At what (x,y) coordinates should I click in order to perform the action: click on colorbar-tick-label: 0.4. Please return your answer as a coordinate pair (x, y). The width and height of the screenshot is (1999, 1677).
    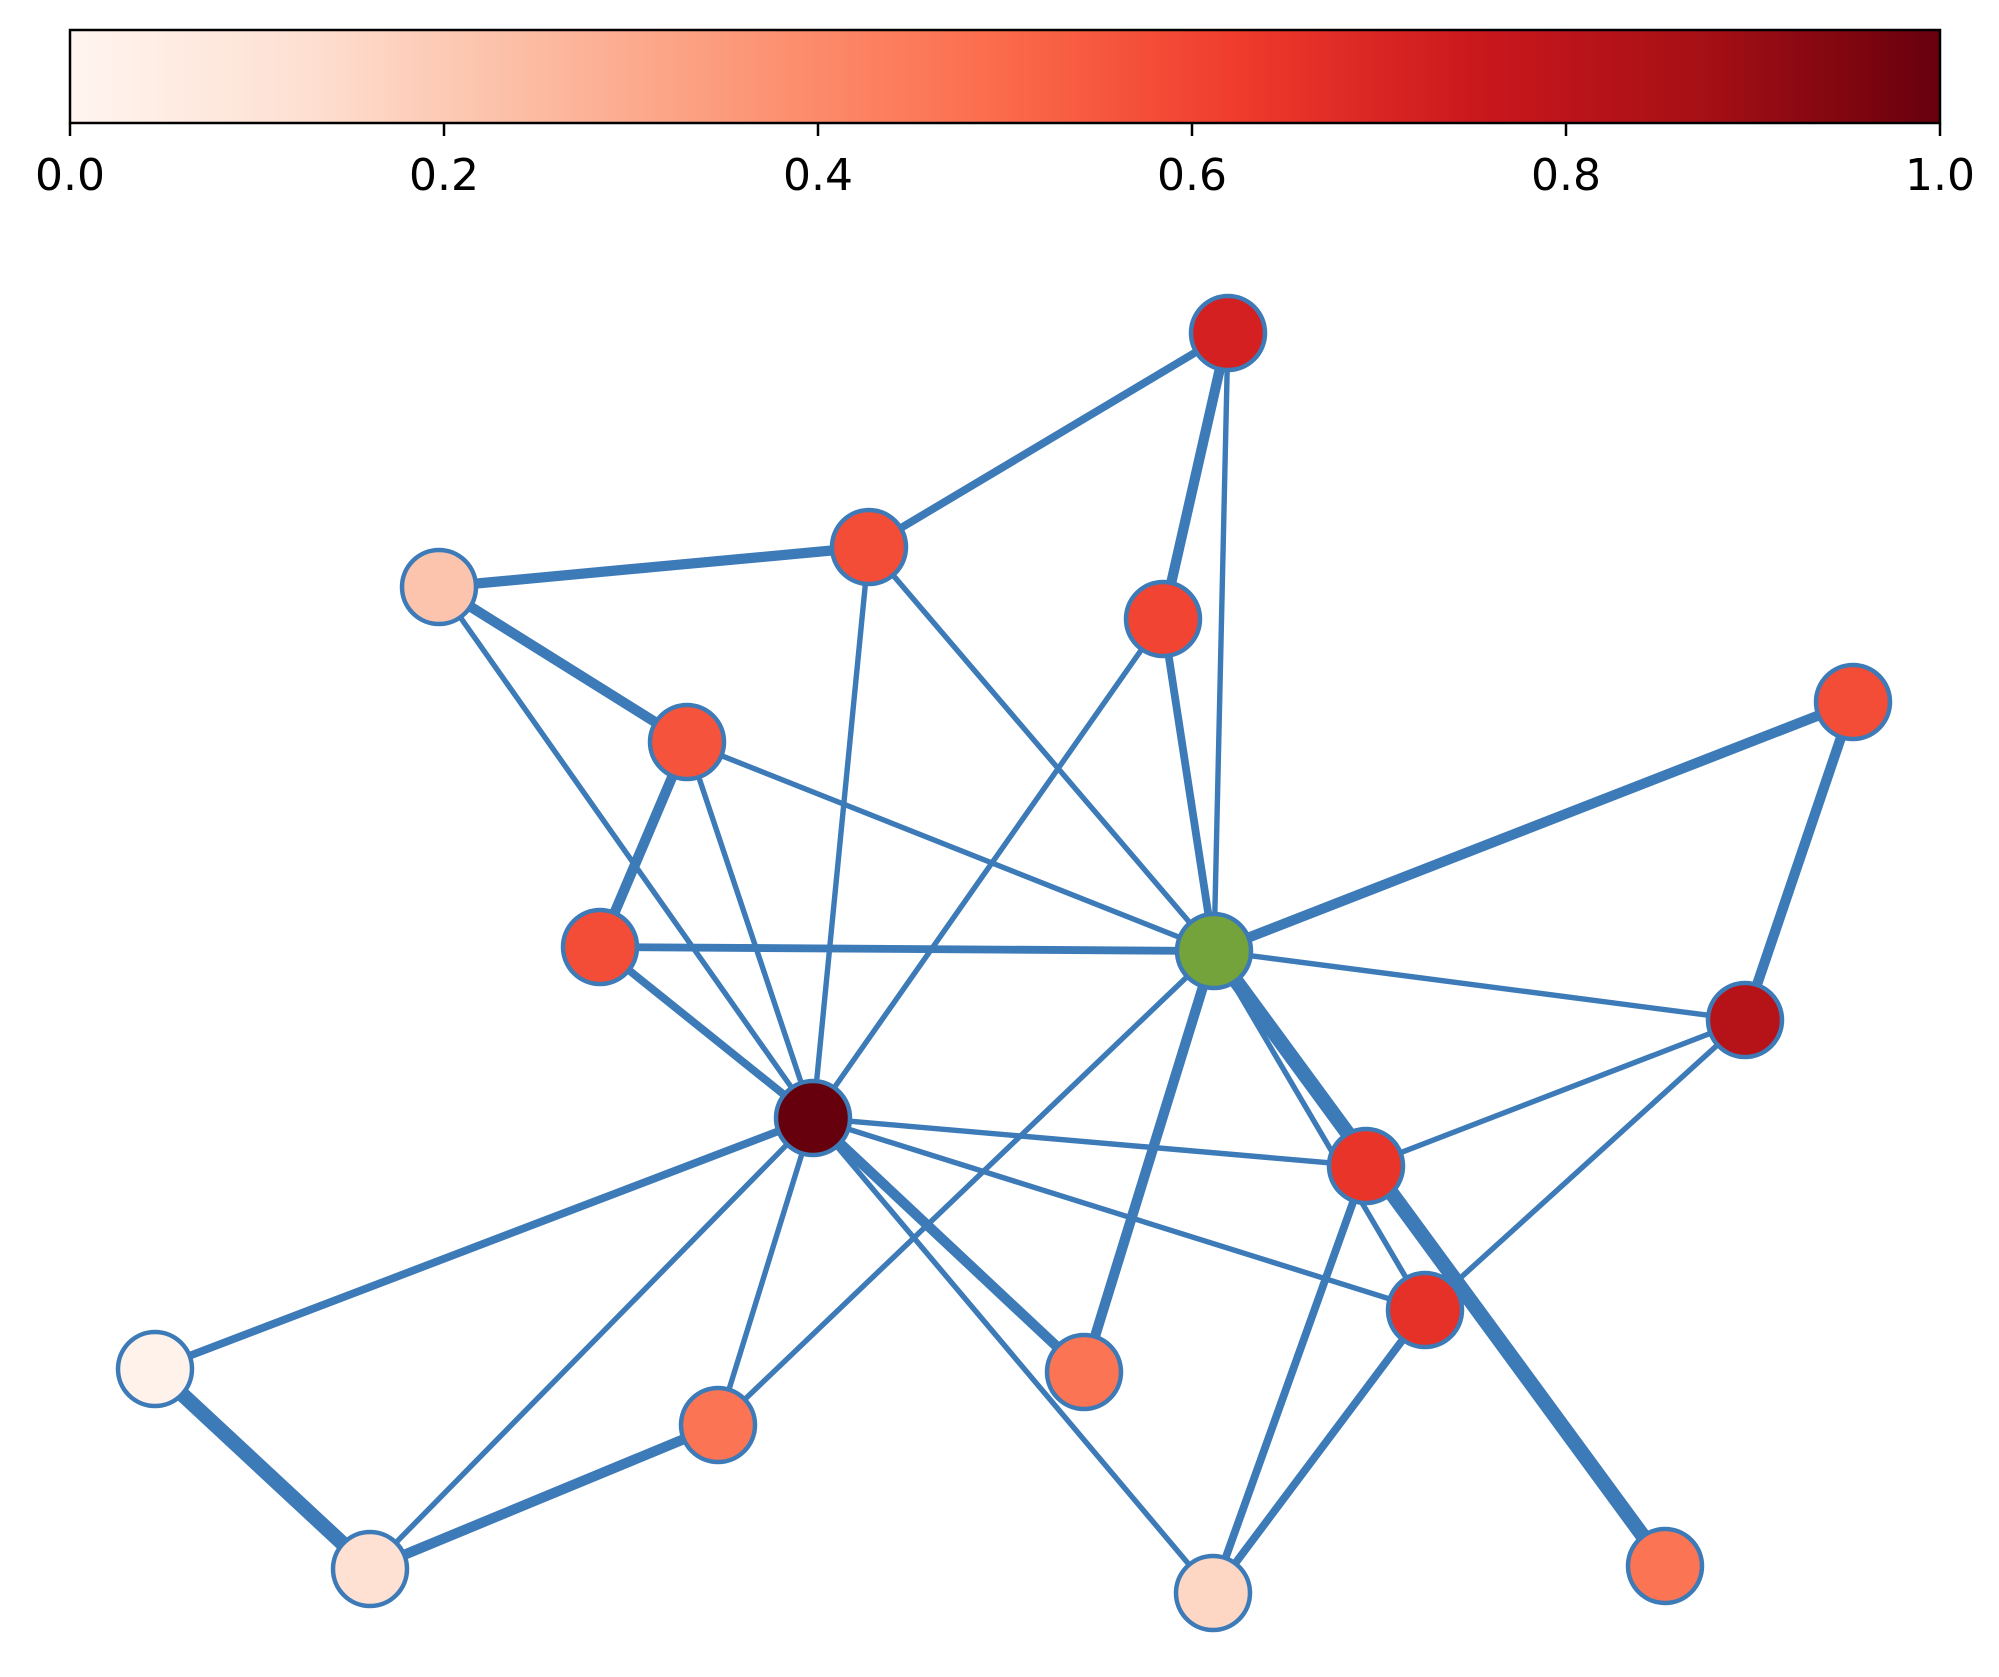
    Looking at the image, I should click on (818, 175).